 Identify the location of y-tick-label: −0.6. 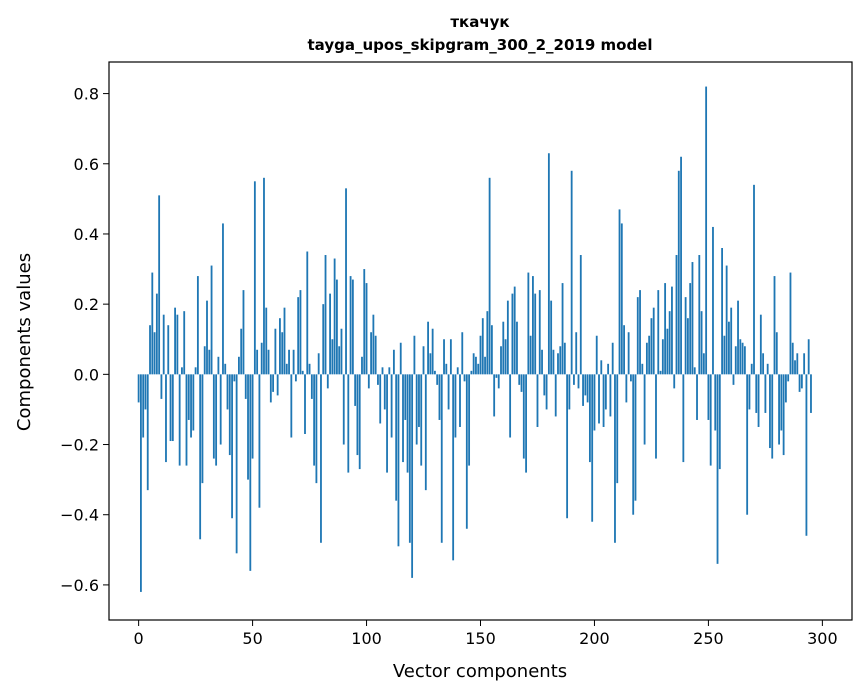
(79, 585).